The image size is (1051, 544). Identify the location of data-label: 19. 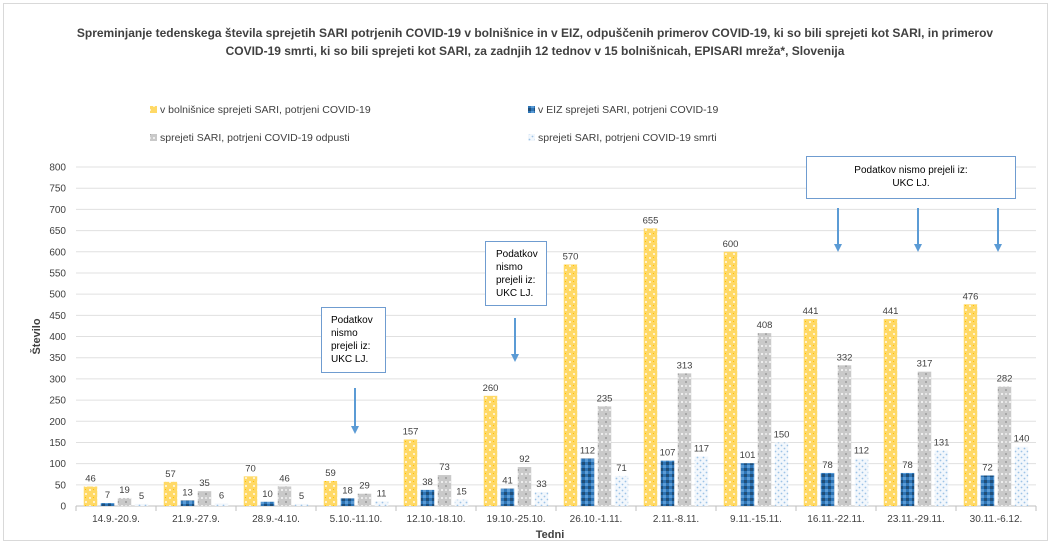
(124, 490).